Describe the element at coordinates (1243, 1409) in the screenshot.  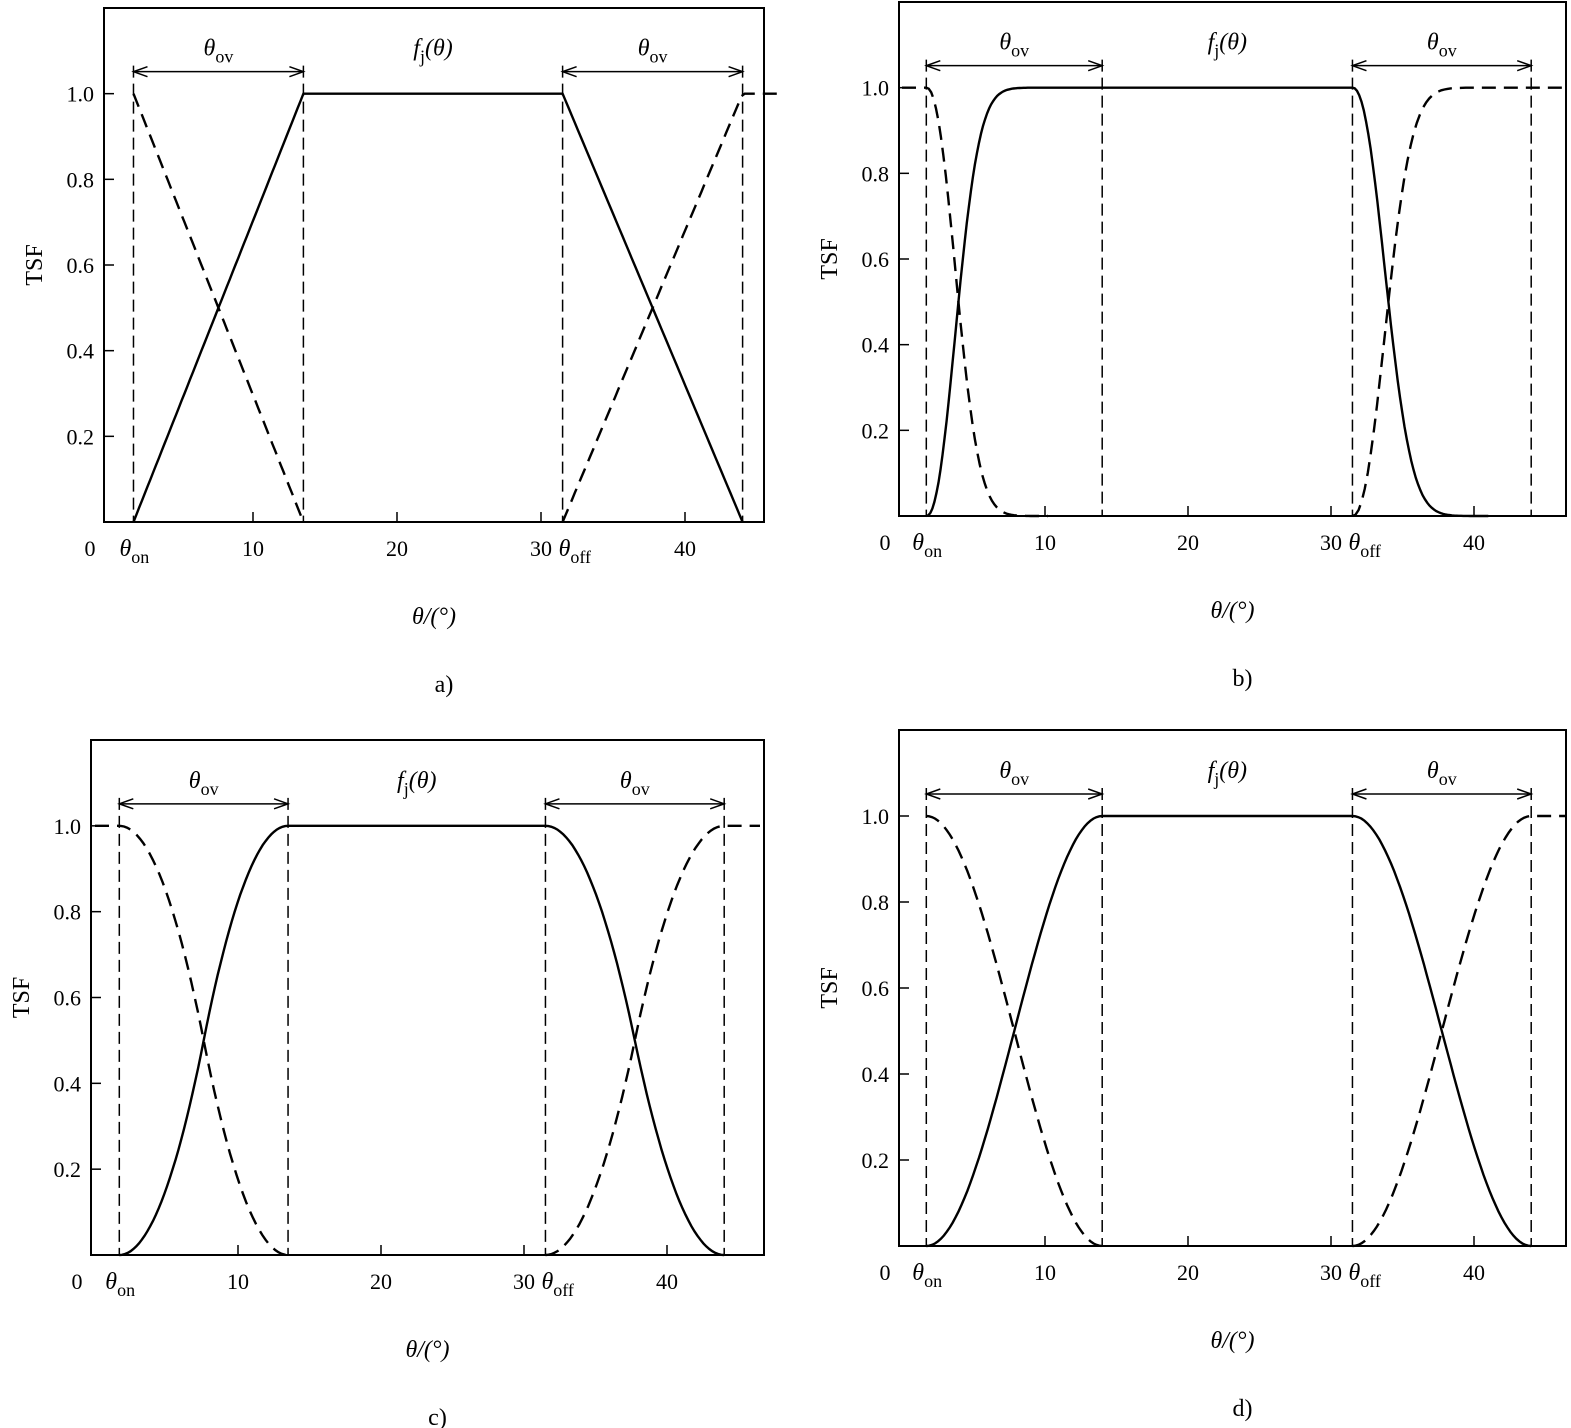
I see `panel-caption: d)` at that location.